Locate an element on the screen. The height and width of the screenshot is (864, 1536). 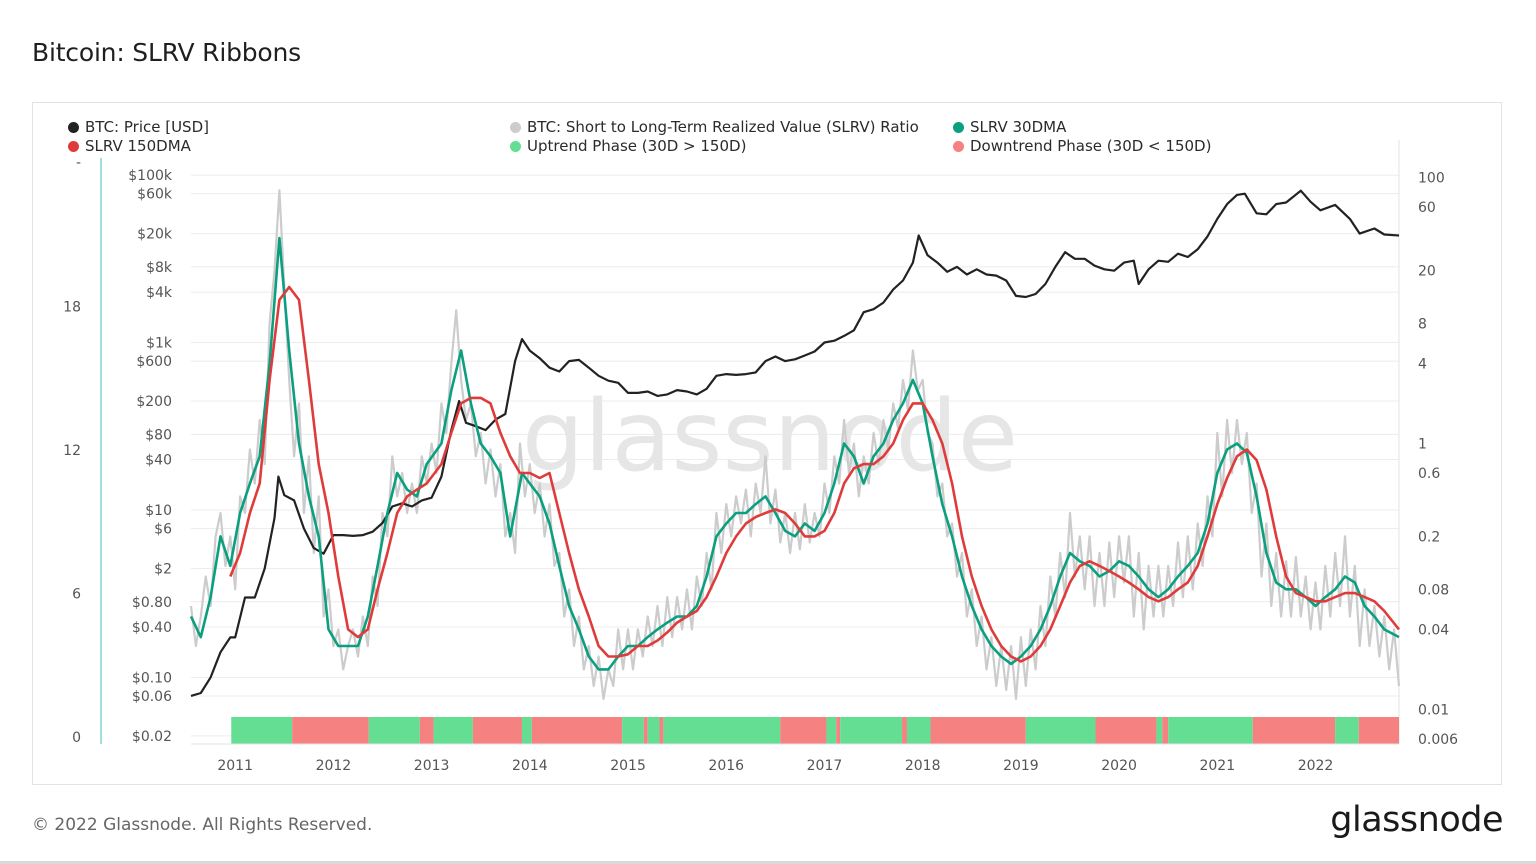
left-tick-label: 0 is located at coordinates (76, 738).